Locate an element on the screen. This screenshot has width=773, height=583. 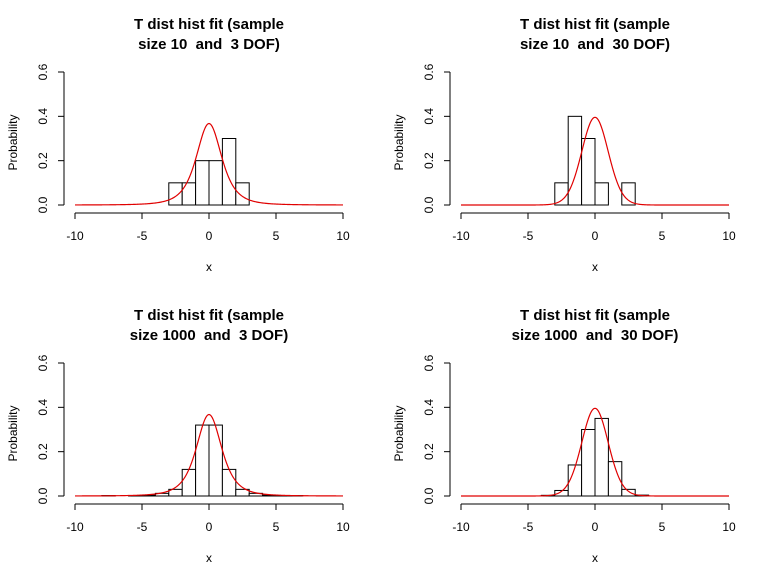
chart-title-line: size 1000 and 3 DOF) is located at coordinates (209, 335).